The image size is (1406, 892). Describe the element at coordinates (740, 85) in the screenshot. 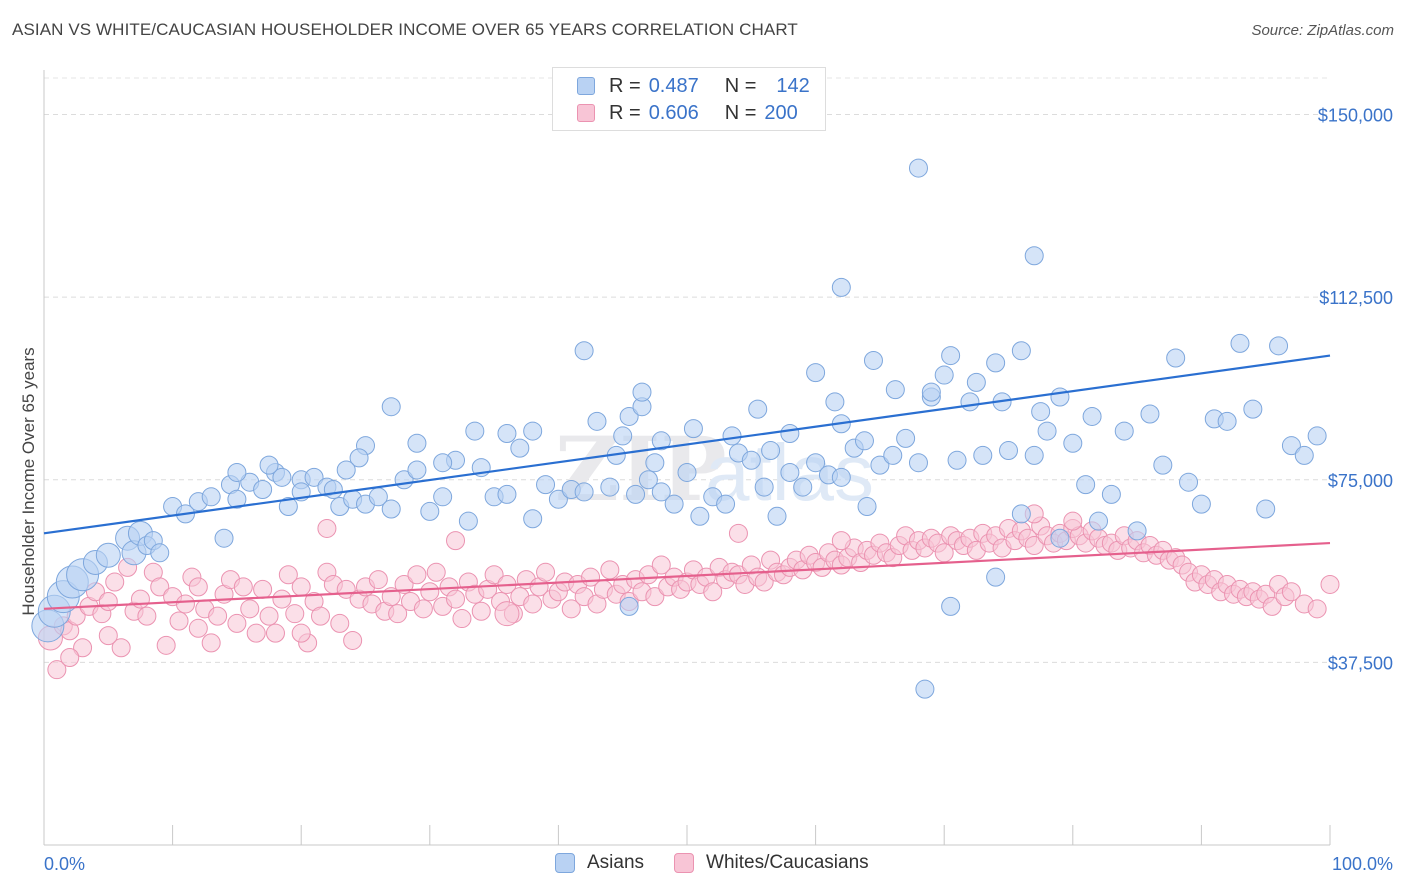

I see `asians-n-label: N =` at that location.